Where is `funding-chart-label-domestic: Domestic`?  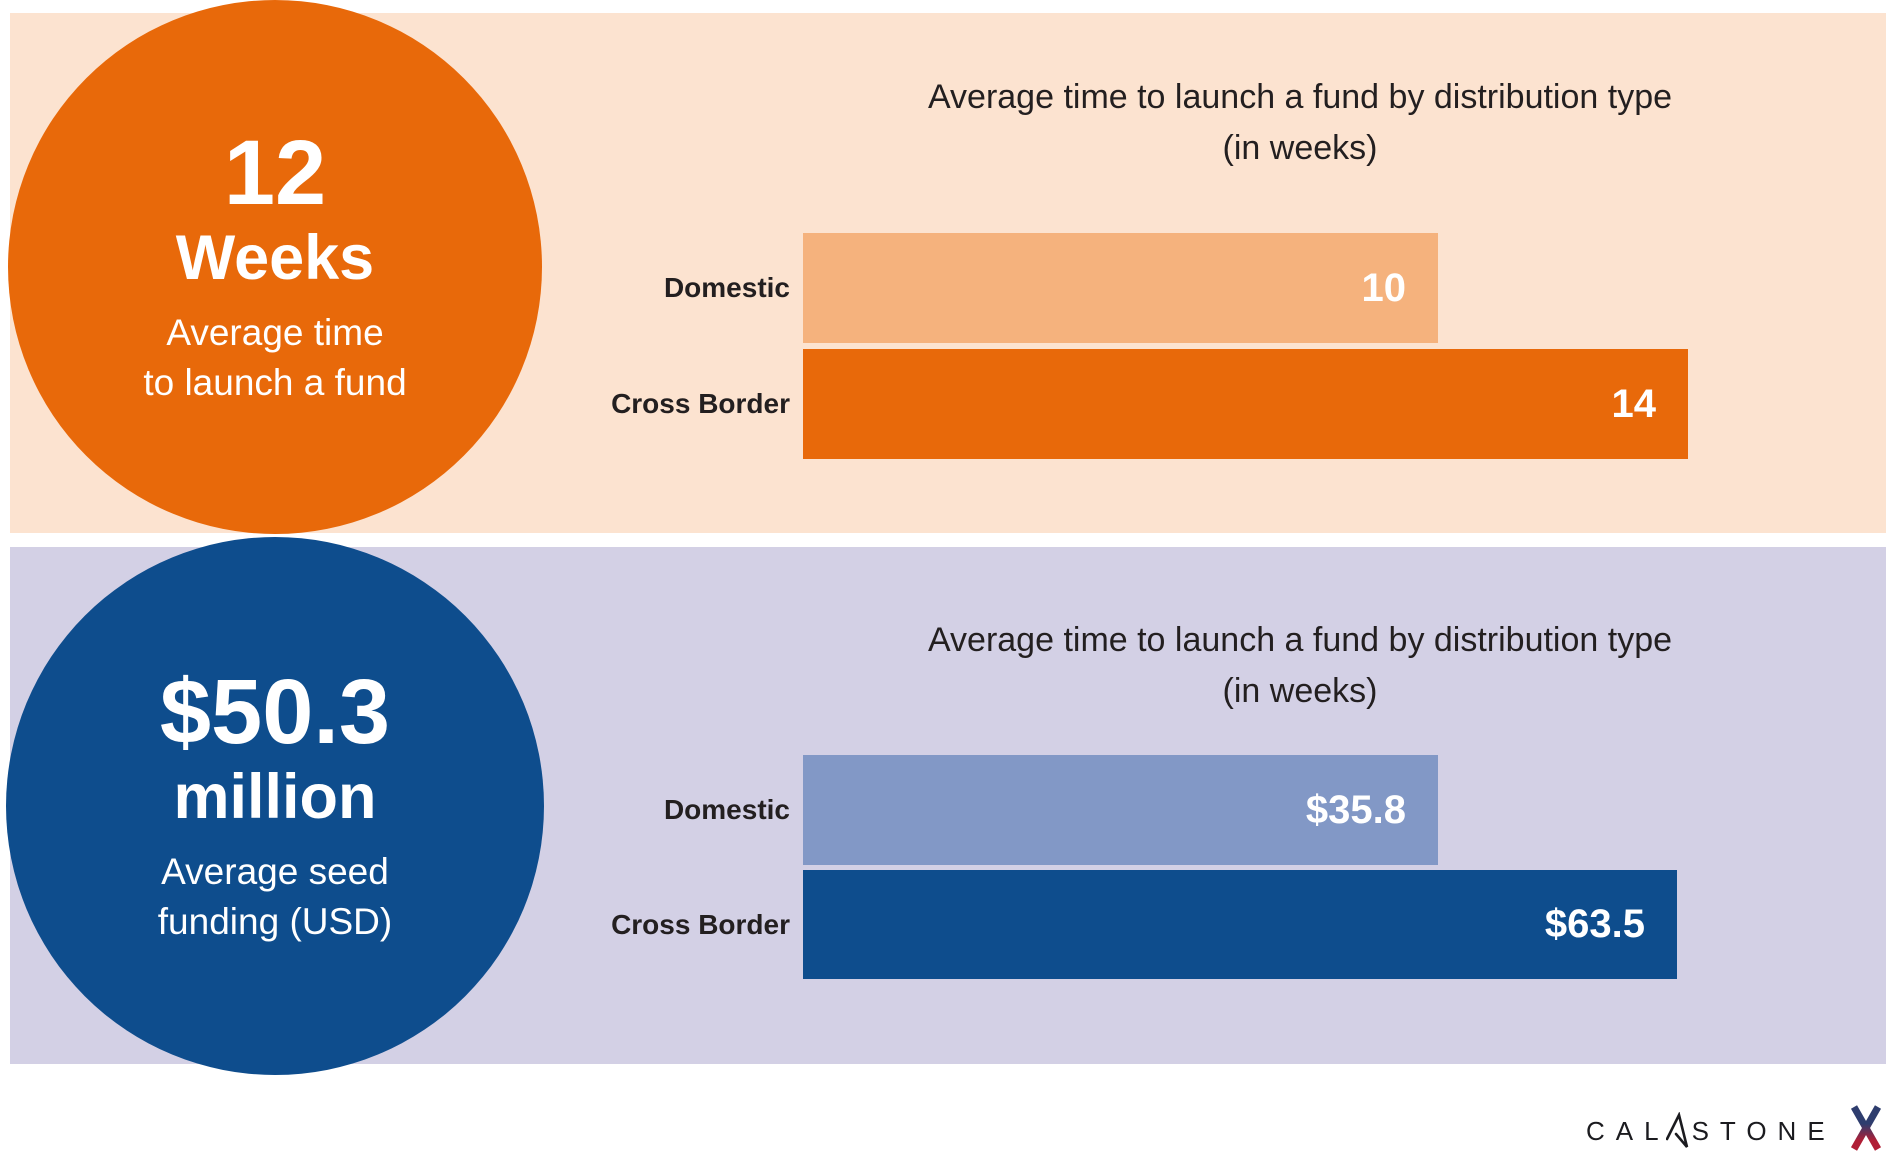 funding-chart-label-domestic: Domestic is located at coordinates (726, 809).